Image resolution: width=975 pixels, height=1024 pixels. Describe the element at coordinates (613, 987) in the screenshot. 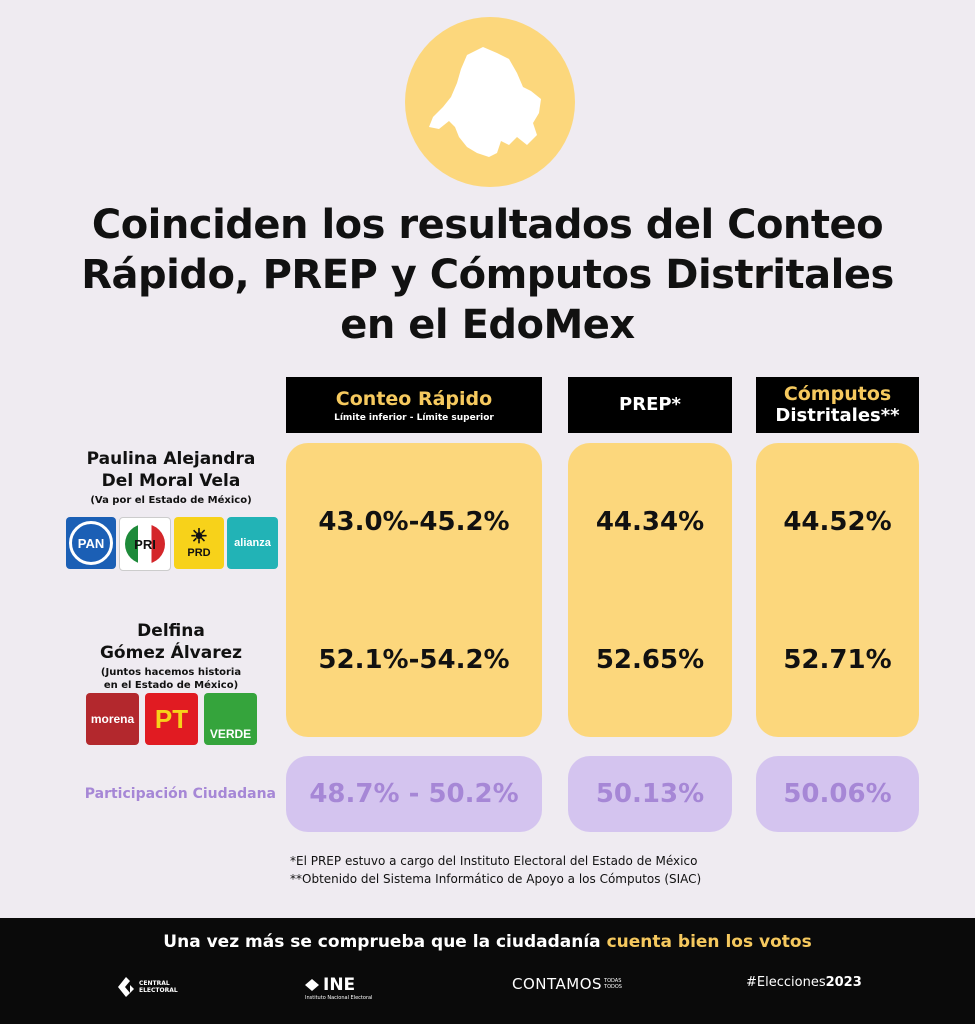

I see `contamos-small-2: TODOS` at that location.